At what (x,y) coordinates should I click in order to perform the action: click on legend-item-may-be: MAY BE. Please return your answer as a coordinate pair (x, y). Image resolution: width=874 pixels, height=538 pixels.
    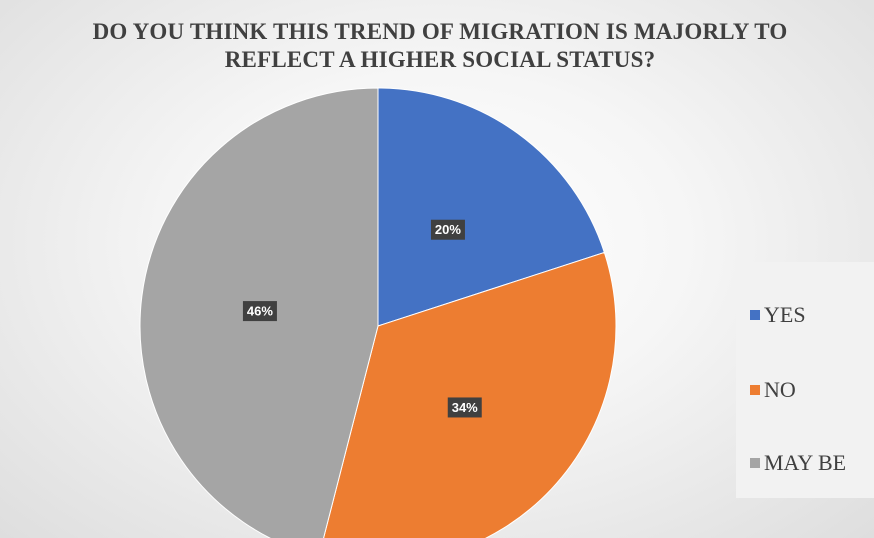
    Looking at the image, I should click on (798, 463).